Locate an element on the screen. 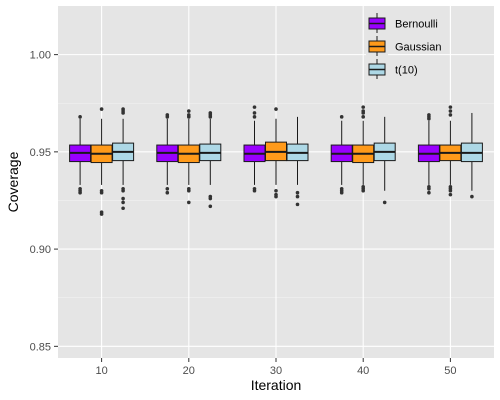 The width and height of the screenshot is (500, 400). boxplot-t-10--40 is located at coordinates (384, 160).